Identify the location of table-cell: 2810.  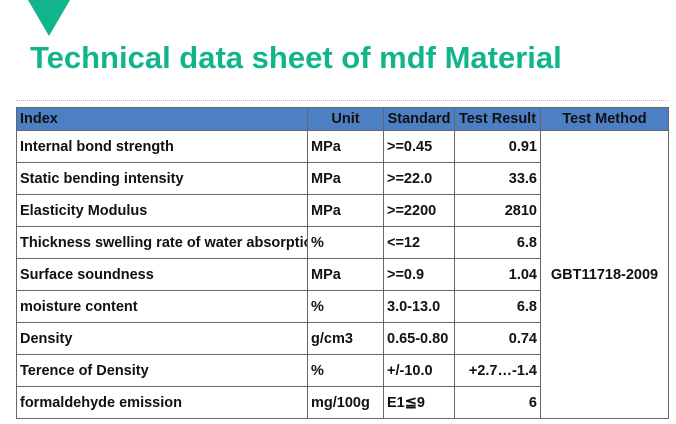
(497, 210).